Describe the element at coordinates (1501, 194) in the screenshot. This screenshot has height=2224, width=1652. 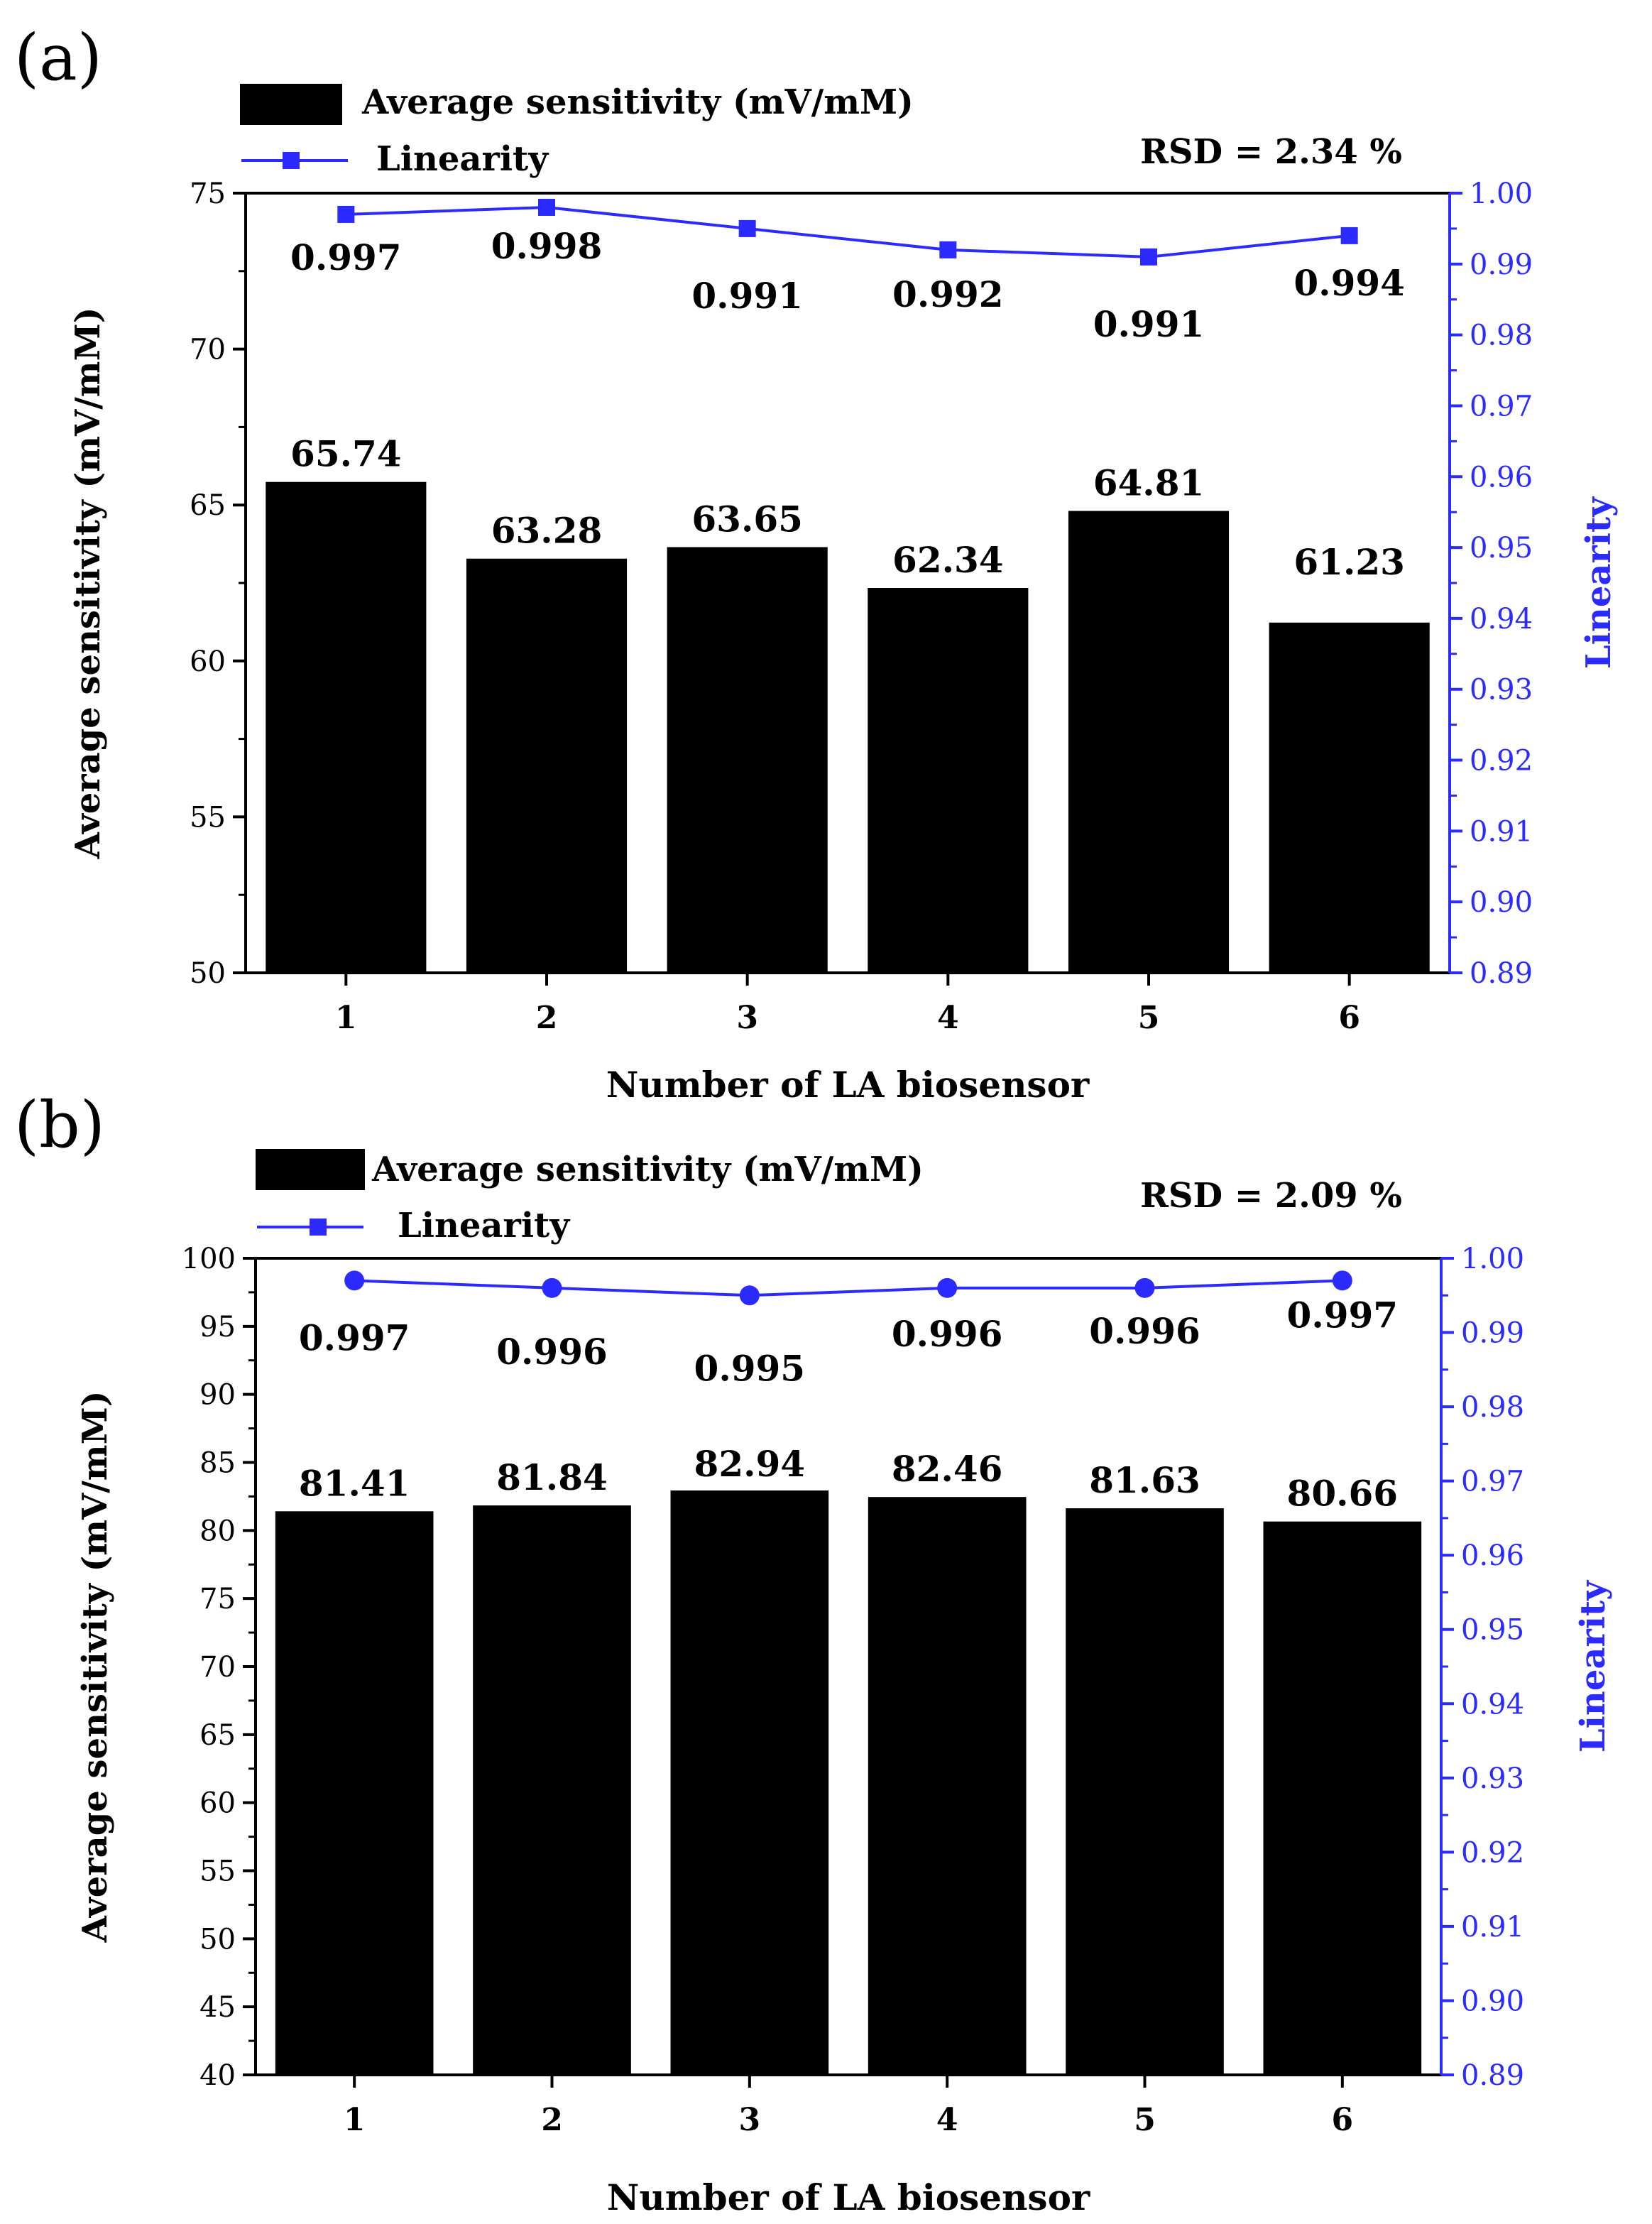
I see `y2-tick-label: 1.00` at that location.